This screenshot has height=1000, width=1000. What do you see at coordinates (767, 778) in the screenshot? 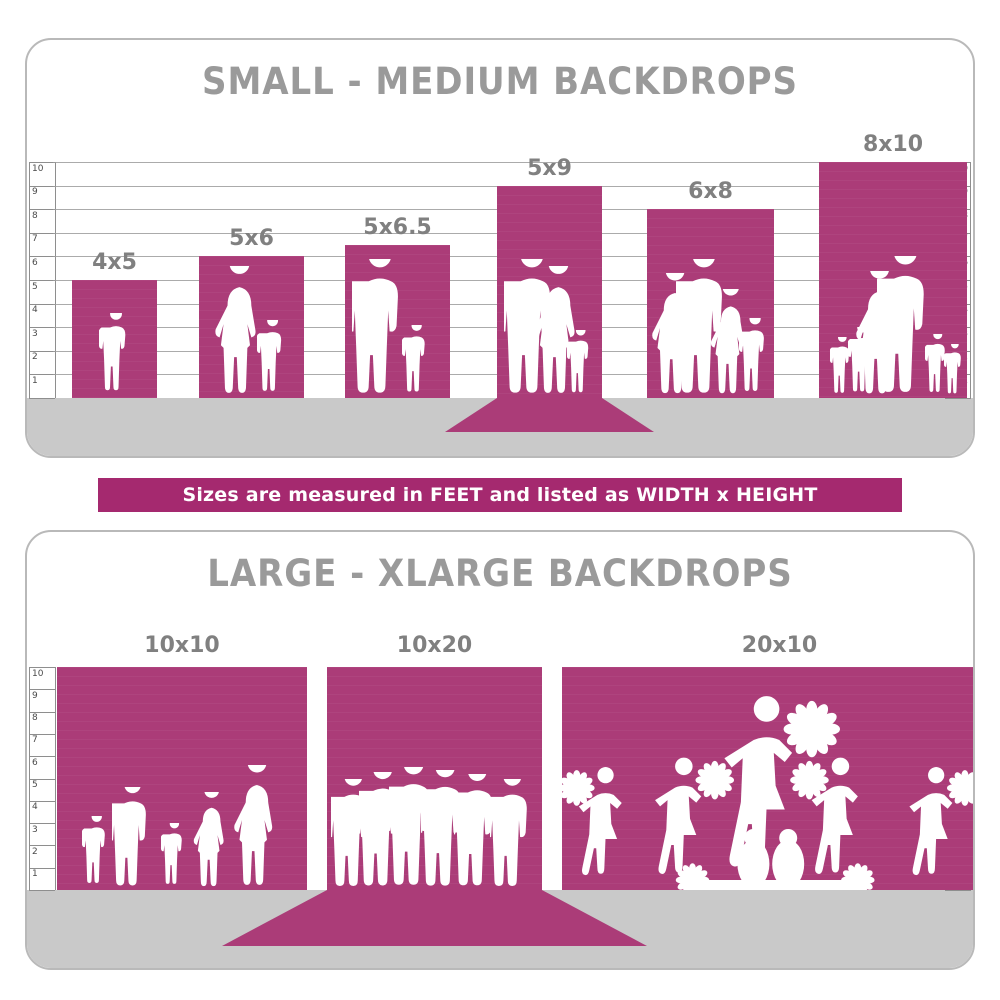
I see `silhouette-group-20x10` at bounding box center [767, 778].